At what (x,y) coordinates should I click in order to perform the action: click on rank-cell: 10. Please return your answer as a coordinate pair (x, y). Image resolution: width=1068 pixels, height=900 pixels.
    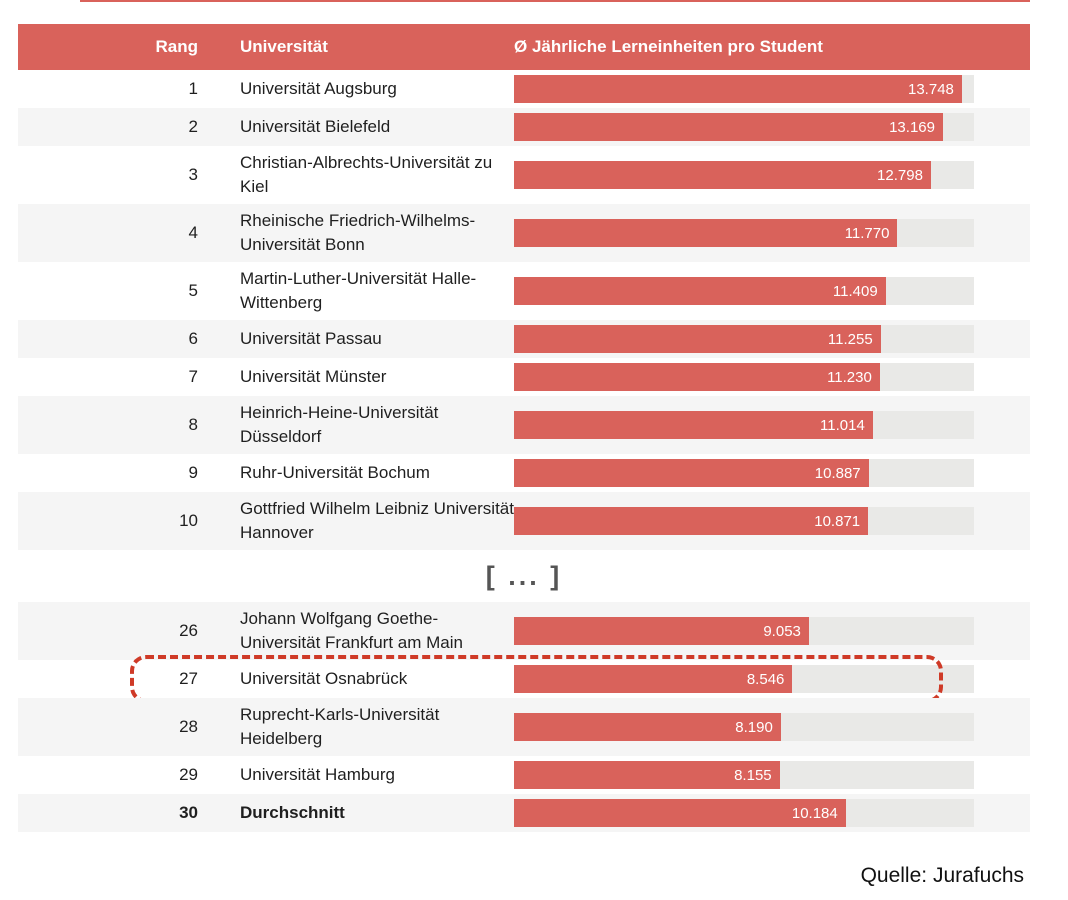
    Looking at the image, I should click on (188, 520).